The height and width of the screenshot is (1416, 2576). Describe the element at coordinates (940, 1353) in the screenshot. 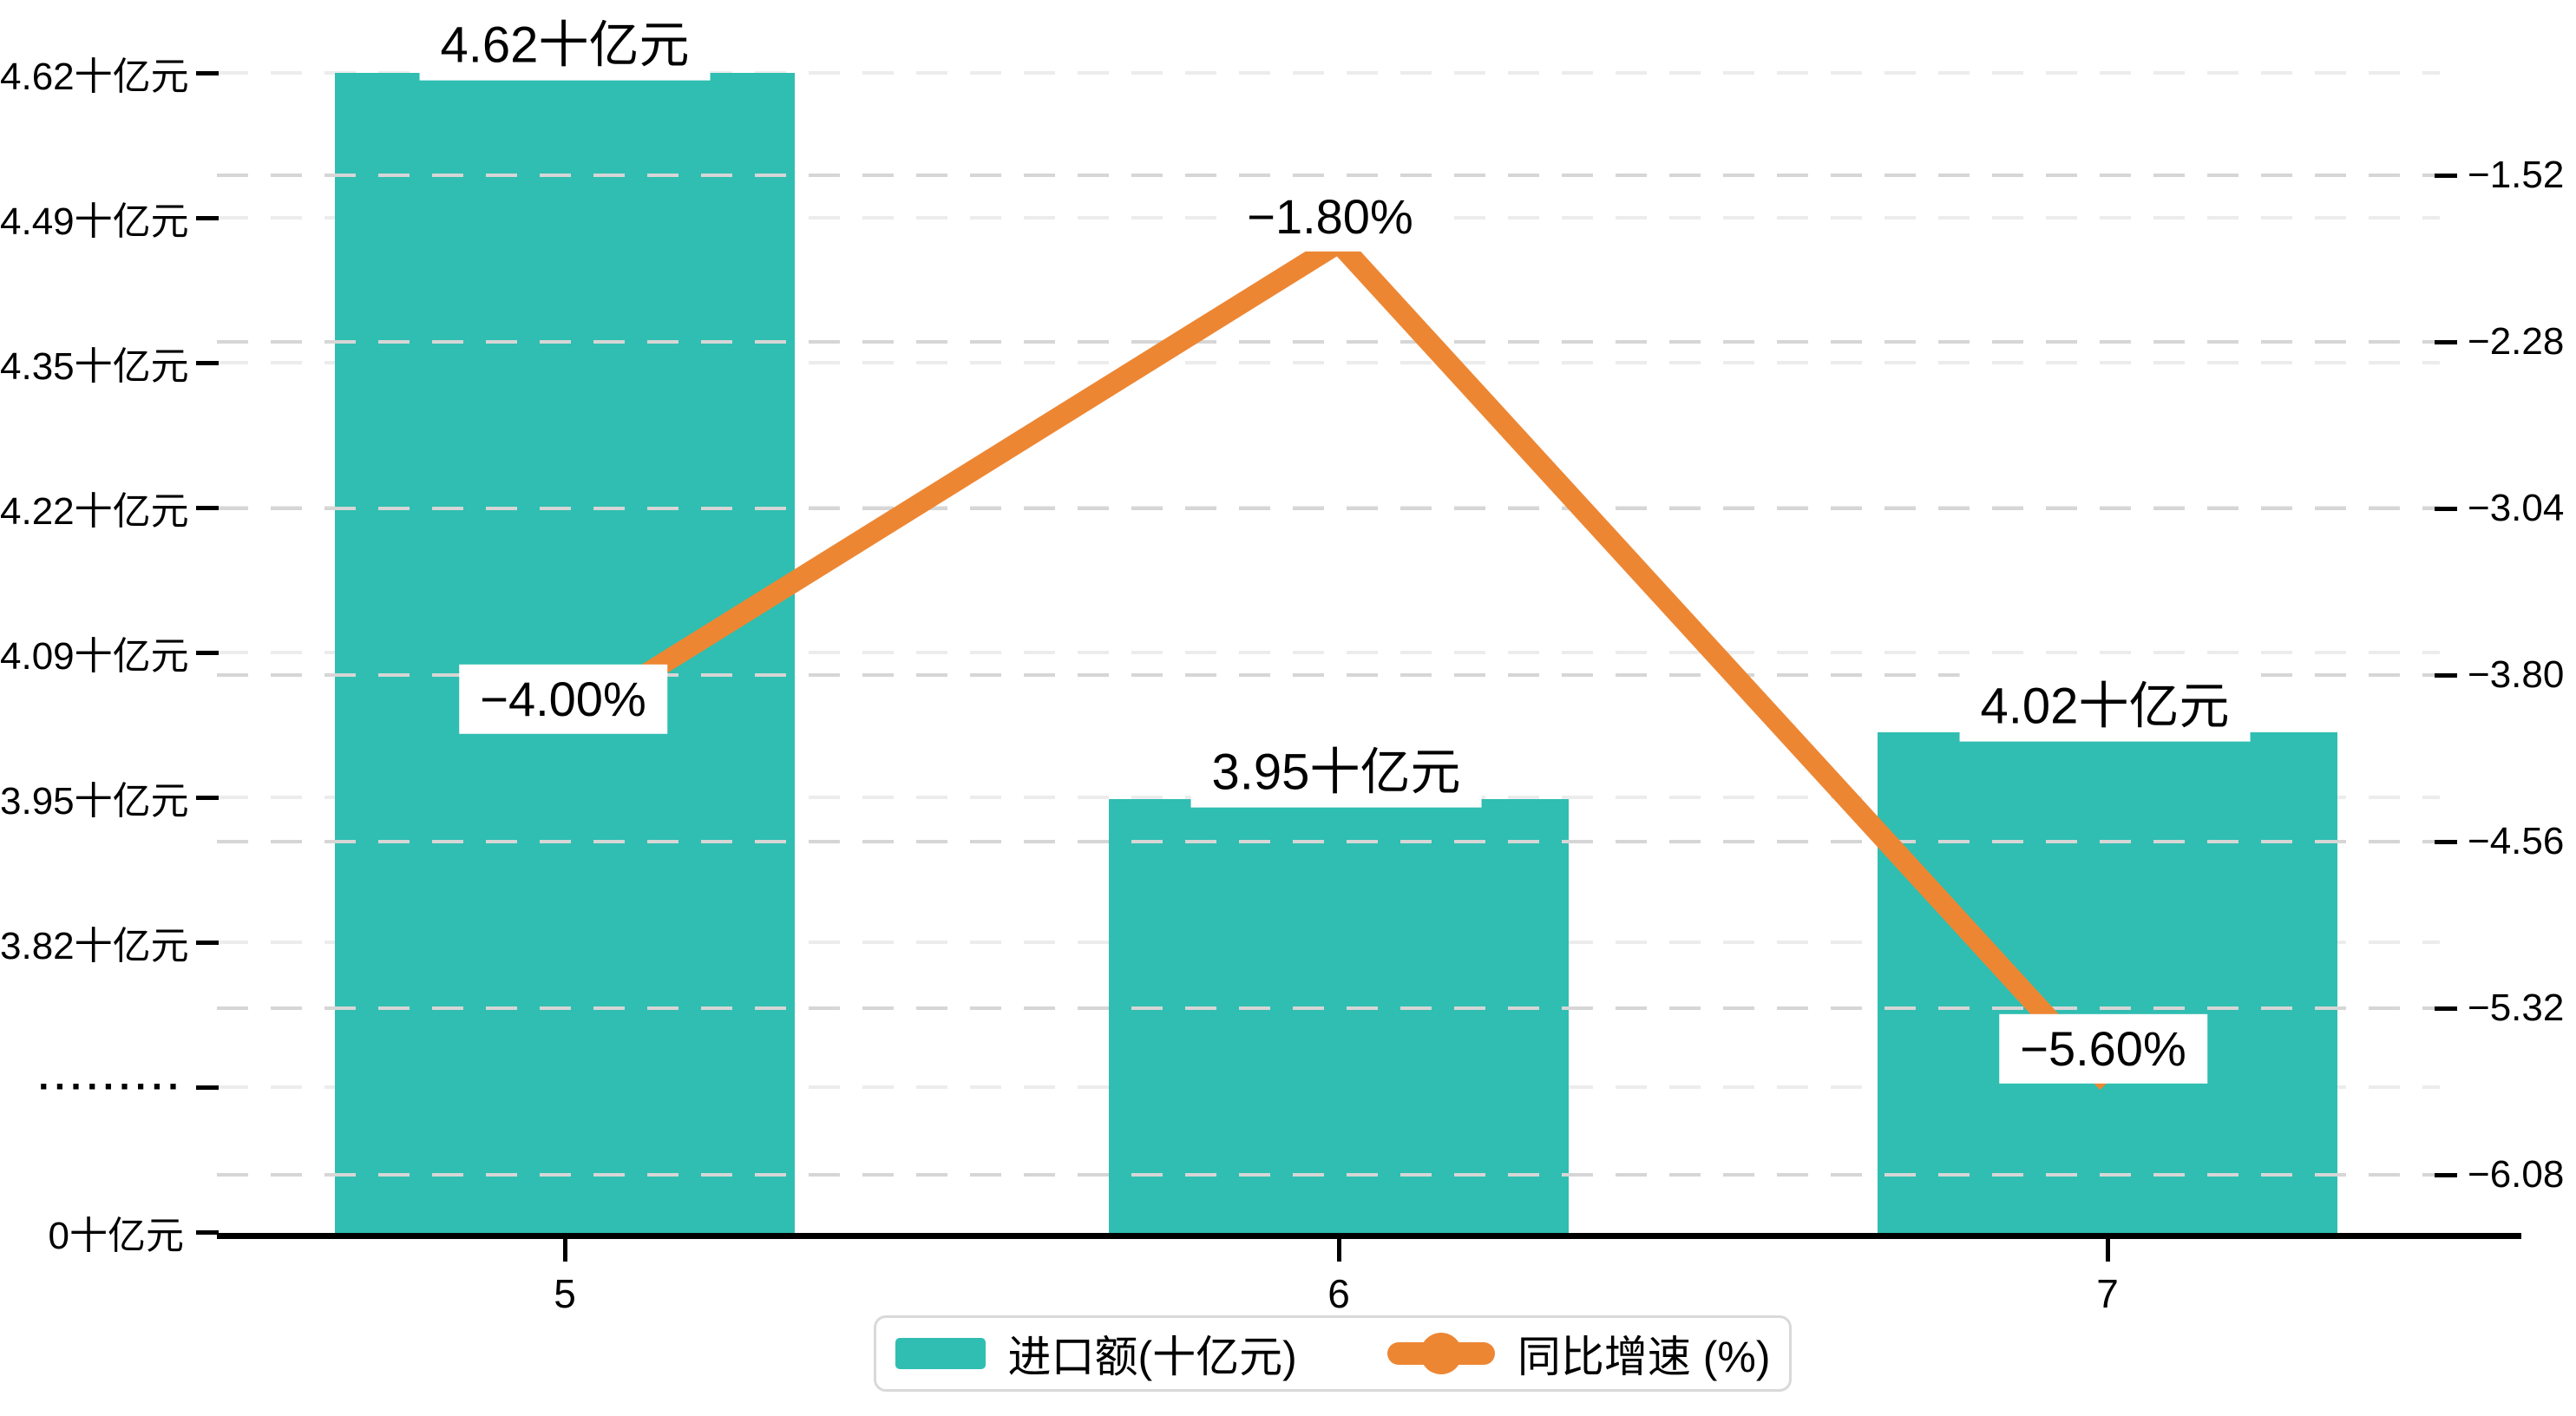

I see `bar-series-swatch-icon` at that location.